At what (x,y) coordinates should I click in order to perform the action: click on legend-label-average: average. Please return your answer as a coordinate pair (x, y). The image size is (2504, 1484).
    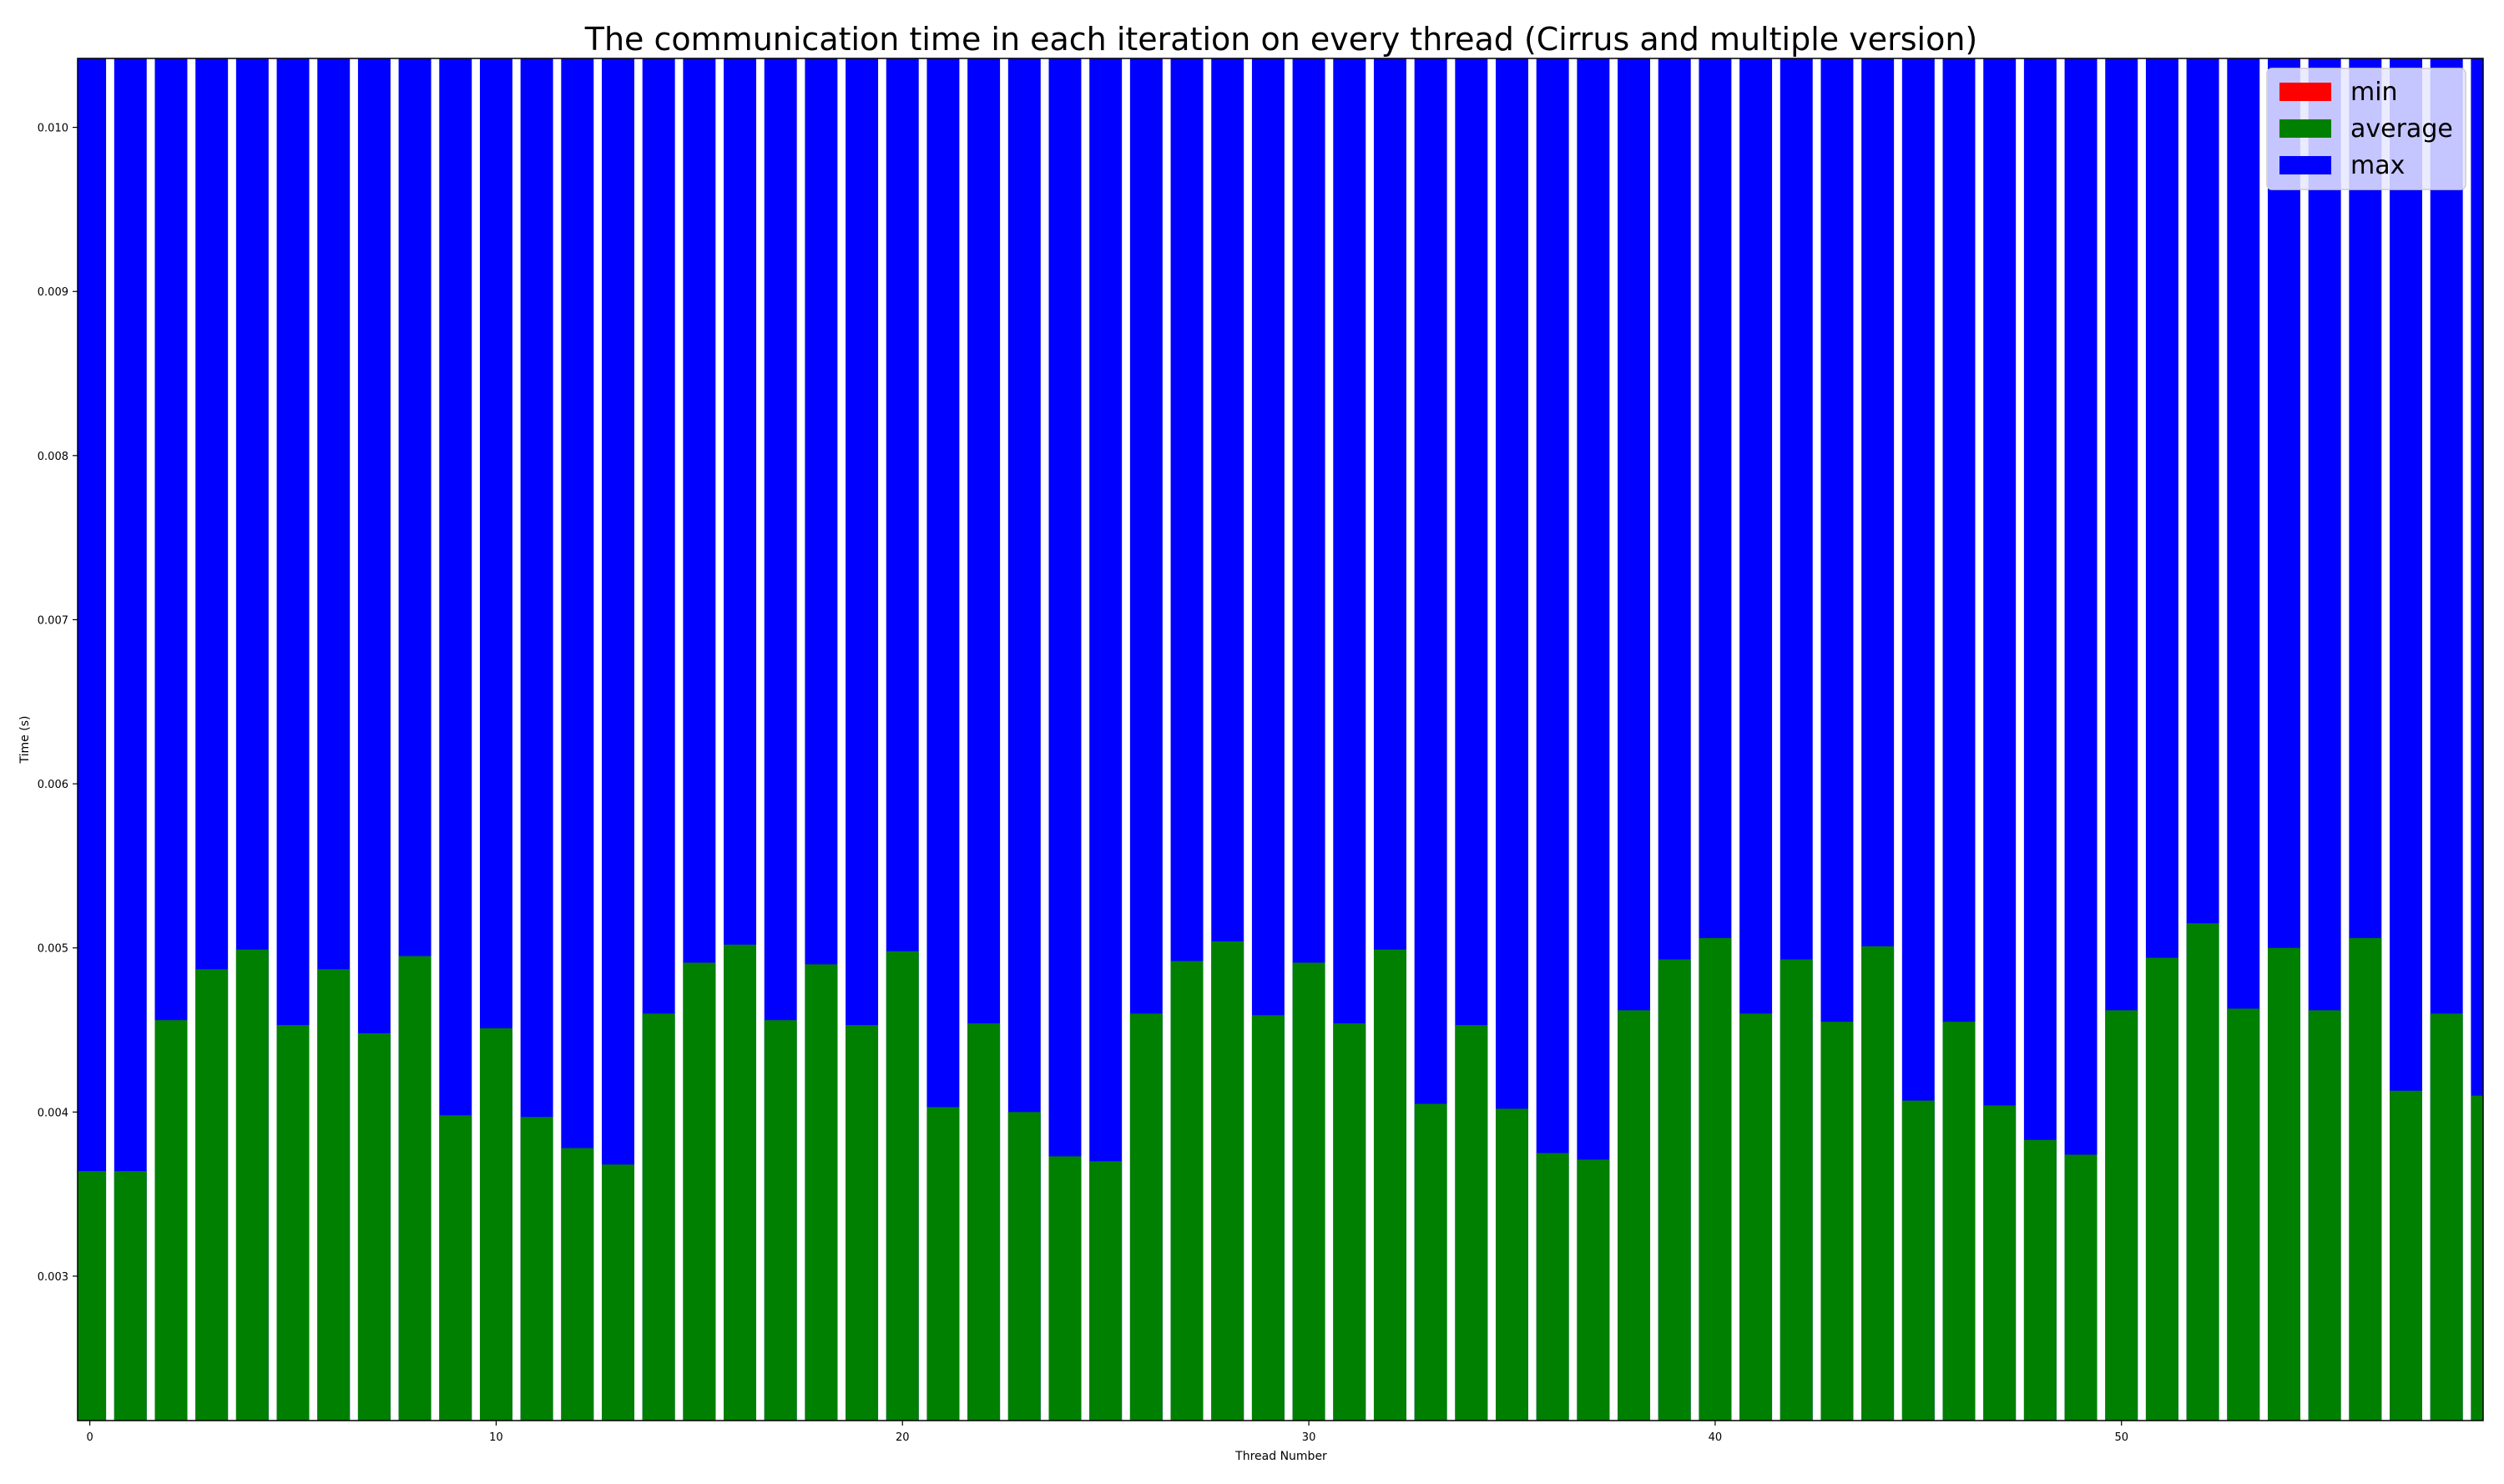
    Looking at the image, I should click on (2401, 129).